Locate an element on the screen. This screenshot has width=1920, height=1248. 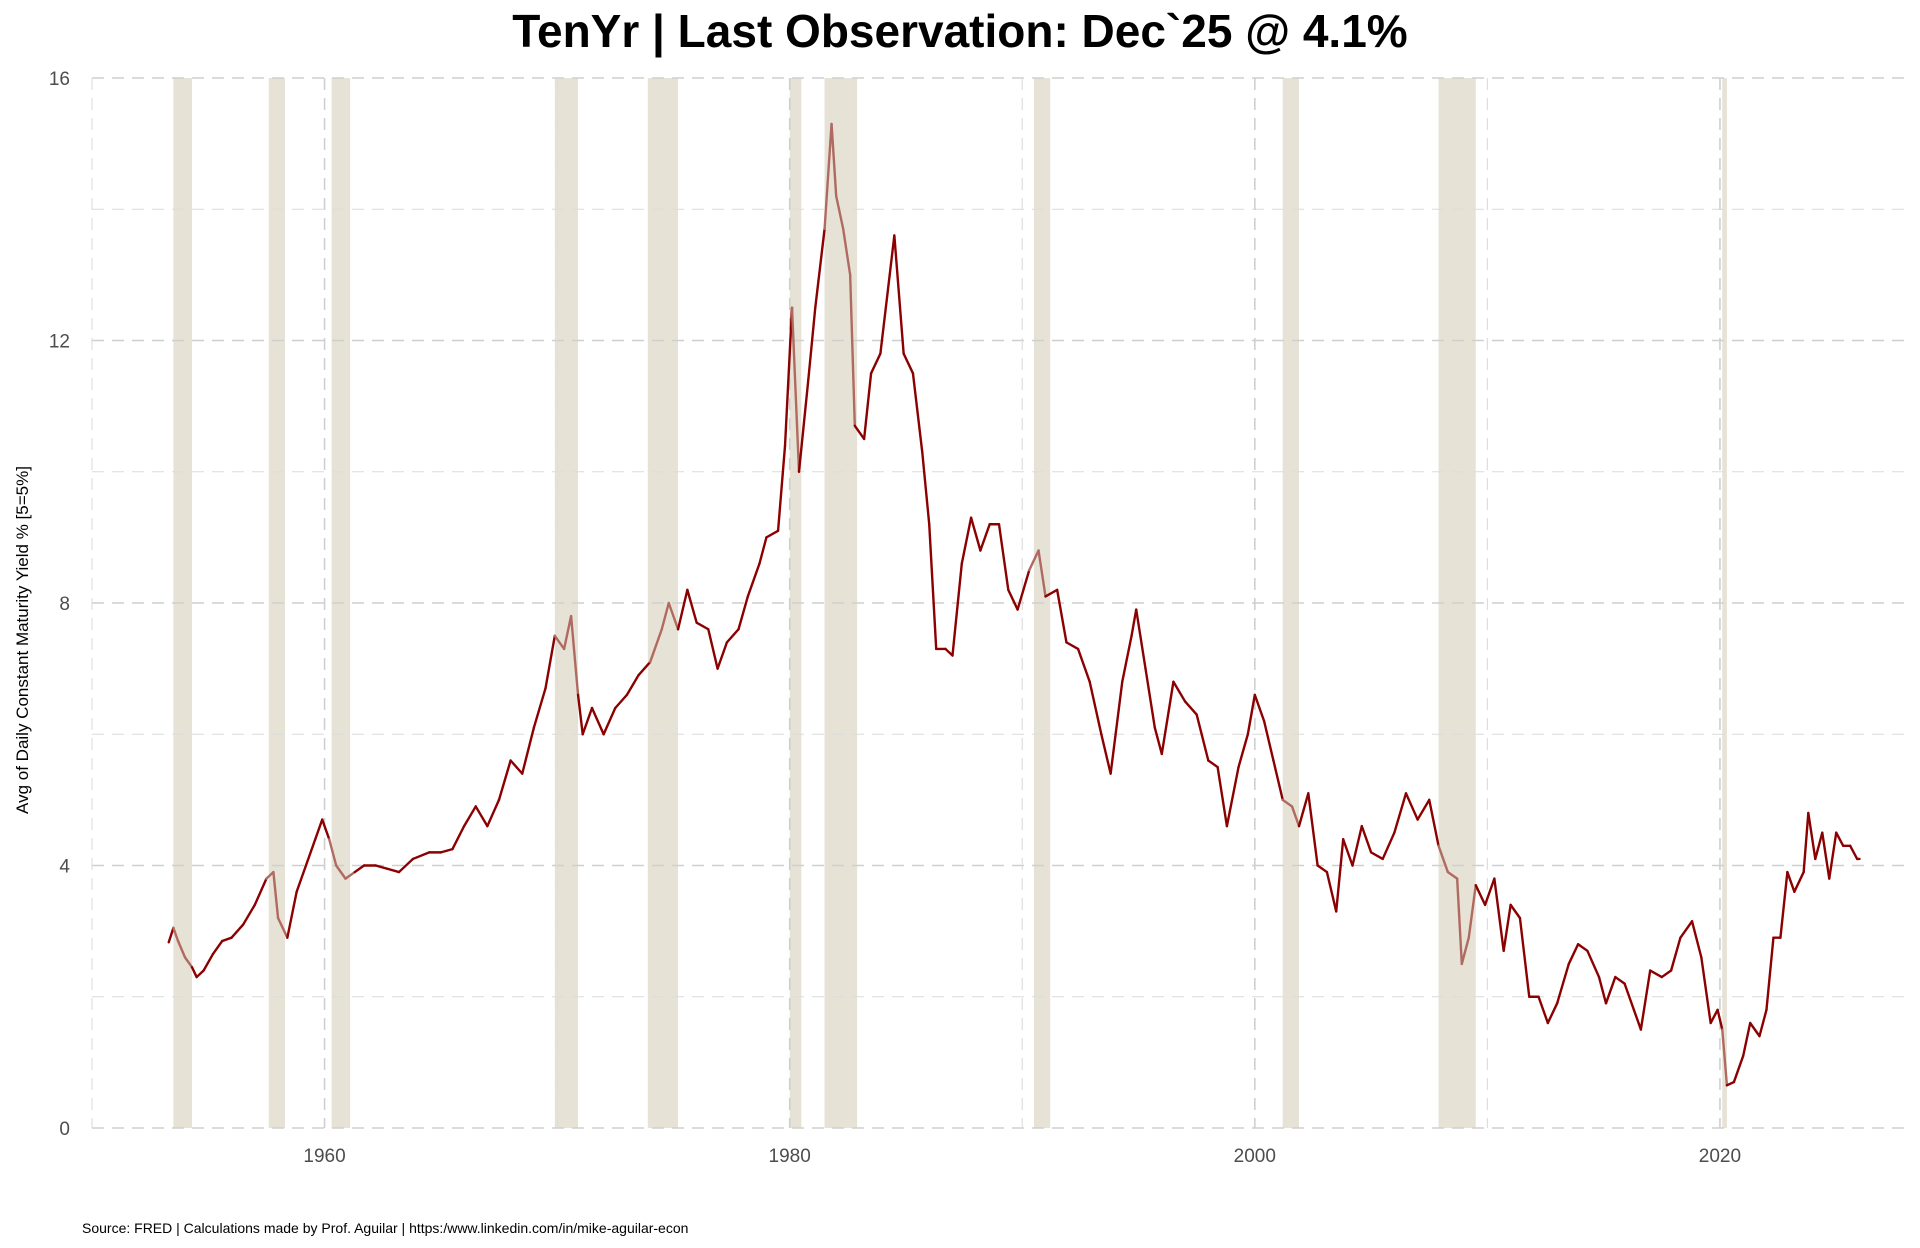
y-tick-label: 16 is located at coordinates (59, 79).